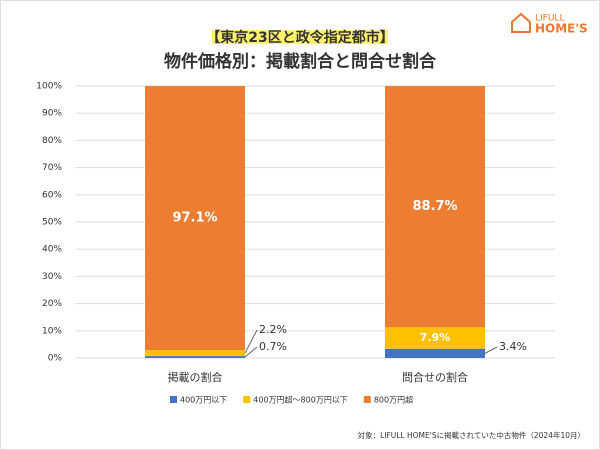 The image size is (600, 450). I want to click on x-tick-label: 問合せの割合, so click(435, 377).